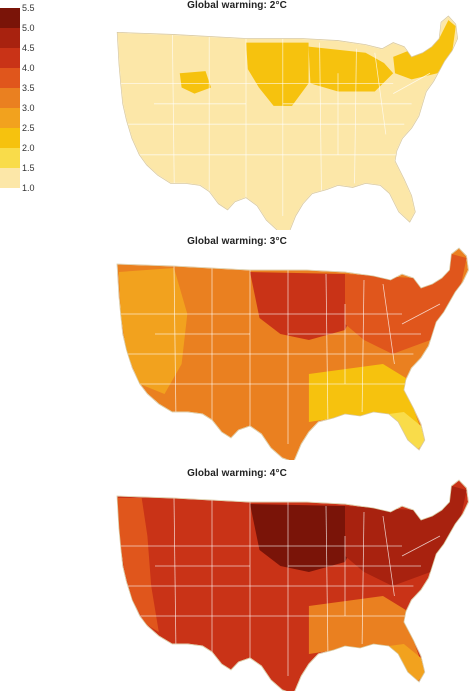 This screenshot has height=691, width=474. Describe the element at coordinates (28, 128) in the screenshot. I see `legend-tick-label: 2.5` at that location.